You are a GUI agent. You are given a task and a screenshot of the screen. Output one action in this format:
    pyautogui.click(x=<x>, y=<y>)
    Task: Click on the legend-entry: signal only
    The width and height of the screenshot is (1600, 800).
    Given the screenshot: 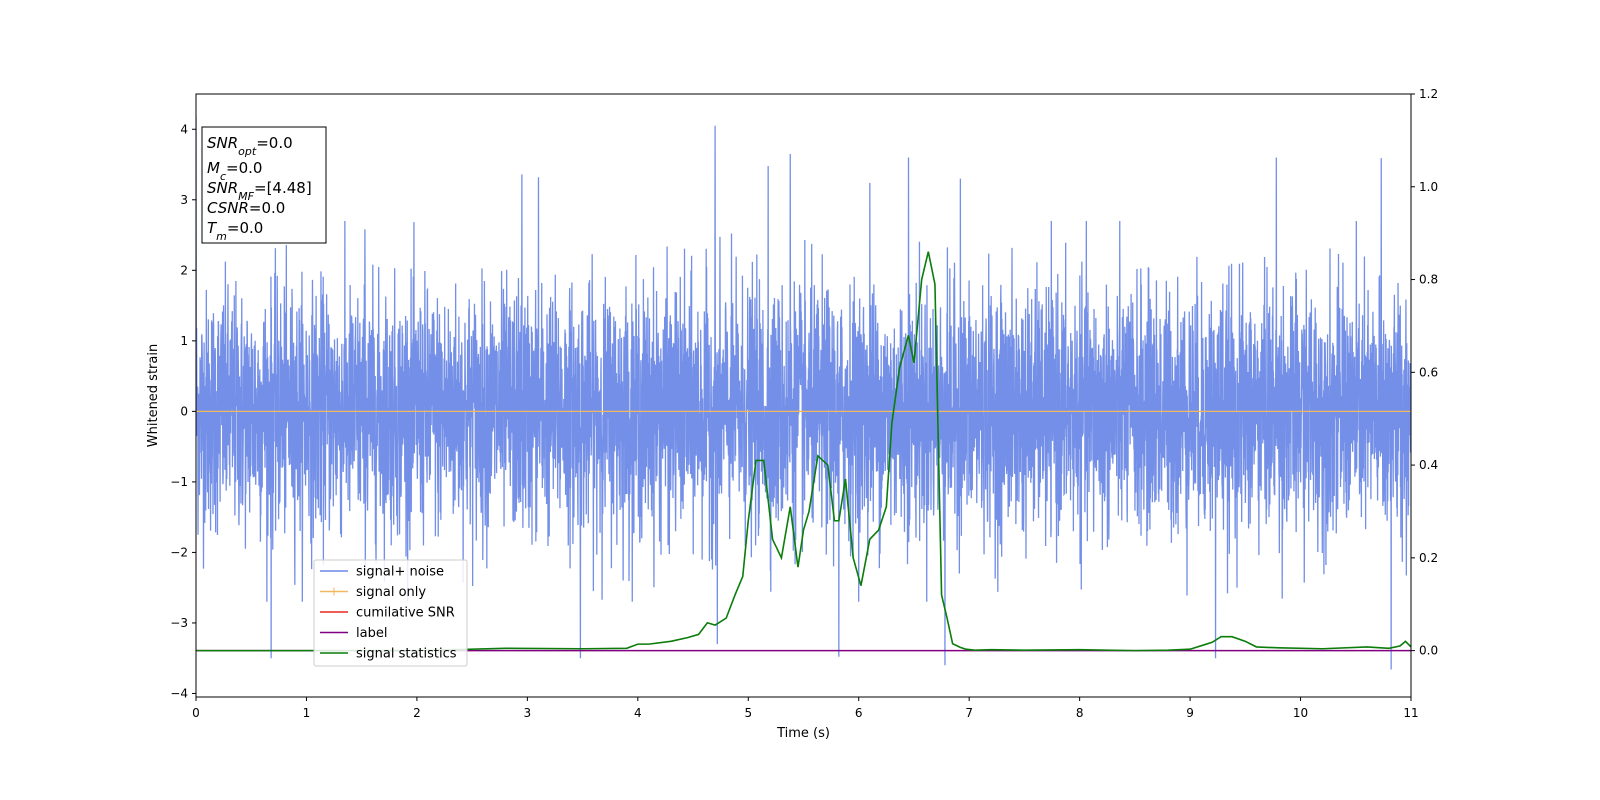 What is the action you would take?
    pyautogui.click(x=391, y=592)
    